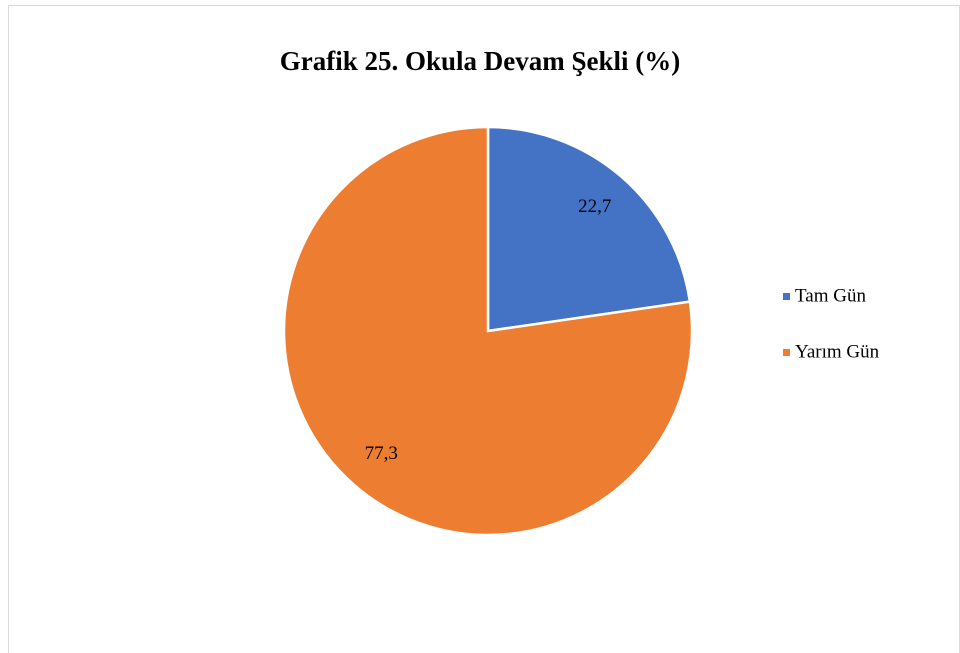  Describe the element at coordinates (837, 351) in the screenshot. I see `legend-label: Yarım Gün` at that location.